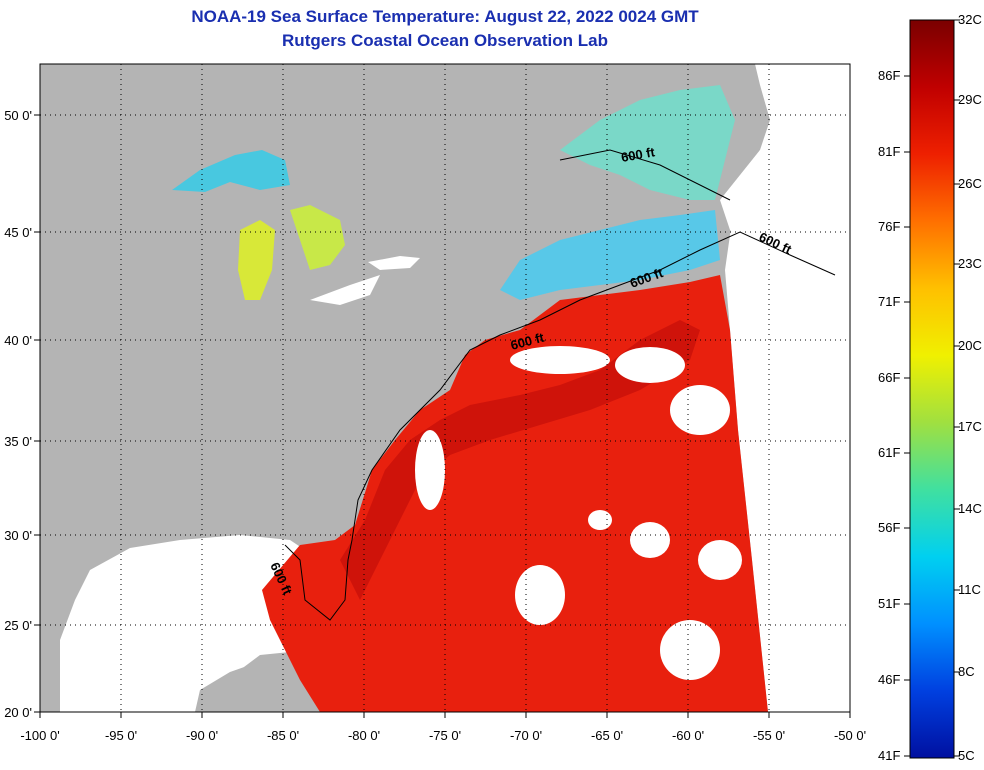 This screenshot has width=984, height=770. Describe the element at coordinates (889, 755) in the screenshot. I see `colorbar-fahrenheit-label: 41F` at that location.